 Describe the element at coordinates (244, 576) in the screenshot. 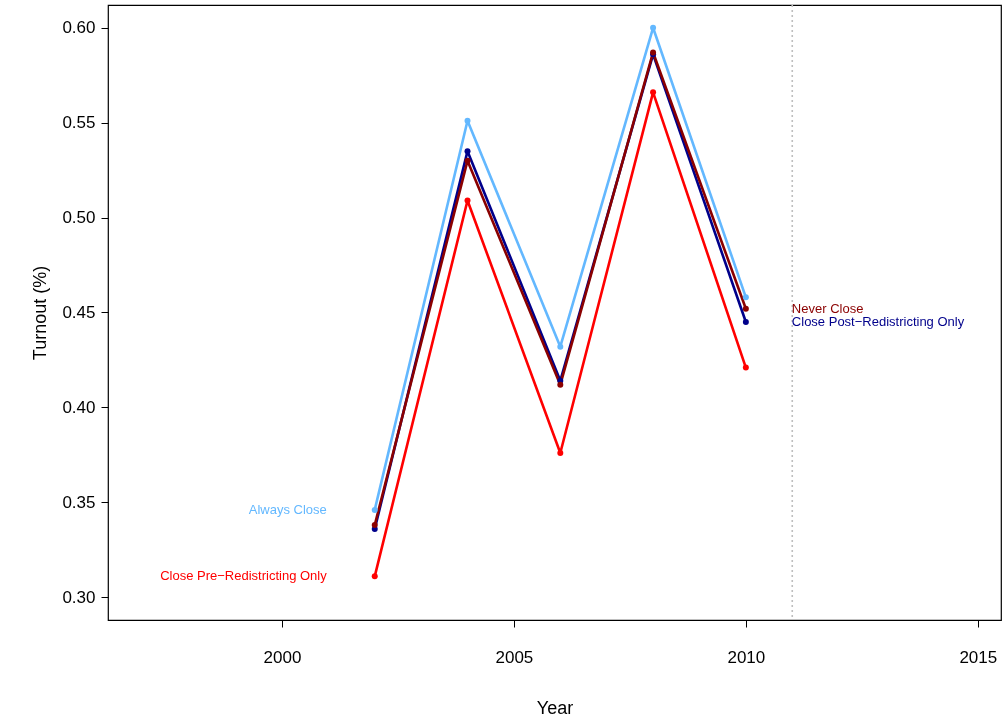

I see `text: Close Pre−Redistricting Only` at that location.